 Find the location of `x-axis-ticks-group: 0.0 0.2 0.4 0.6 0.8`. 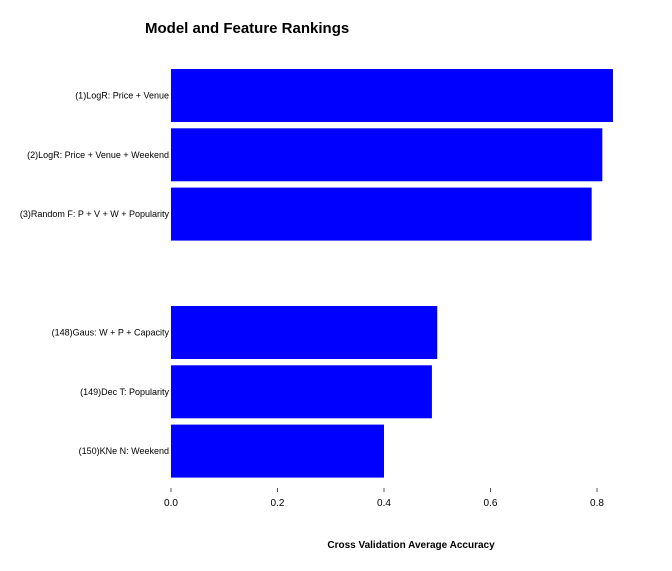

x-axis-ticks-group: 0.0 0.2 0.4 0.6 0.8 is located at coordinates (384, 498).